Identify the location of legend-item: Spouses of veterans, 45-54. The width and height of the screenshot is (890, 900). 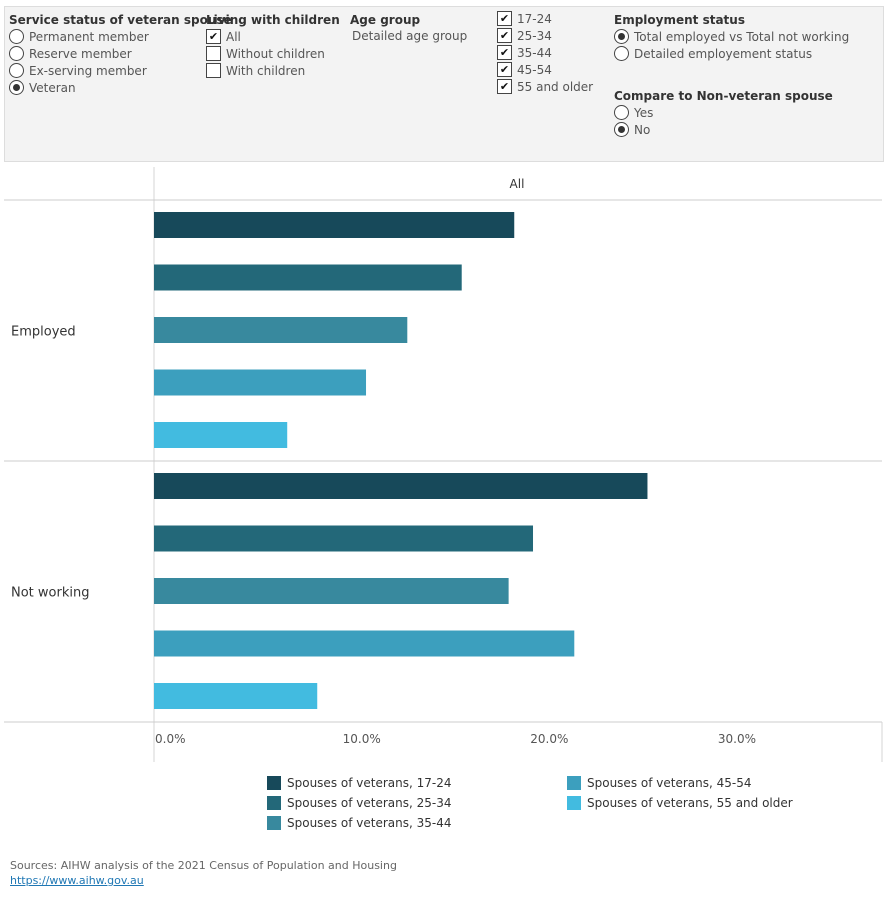
(659, 783).